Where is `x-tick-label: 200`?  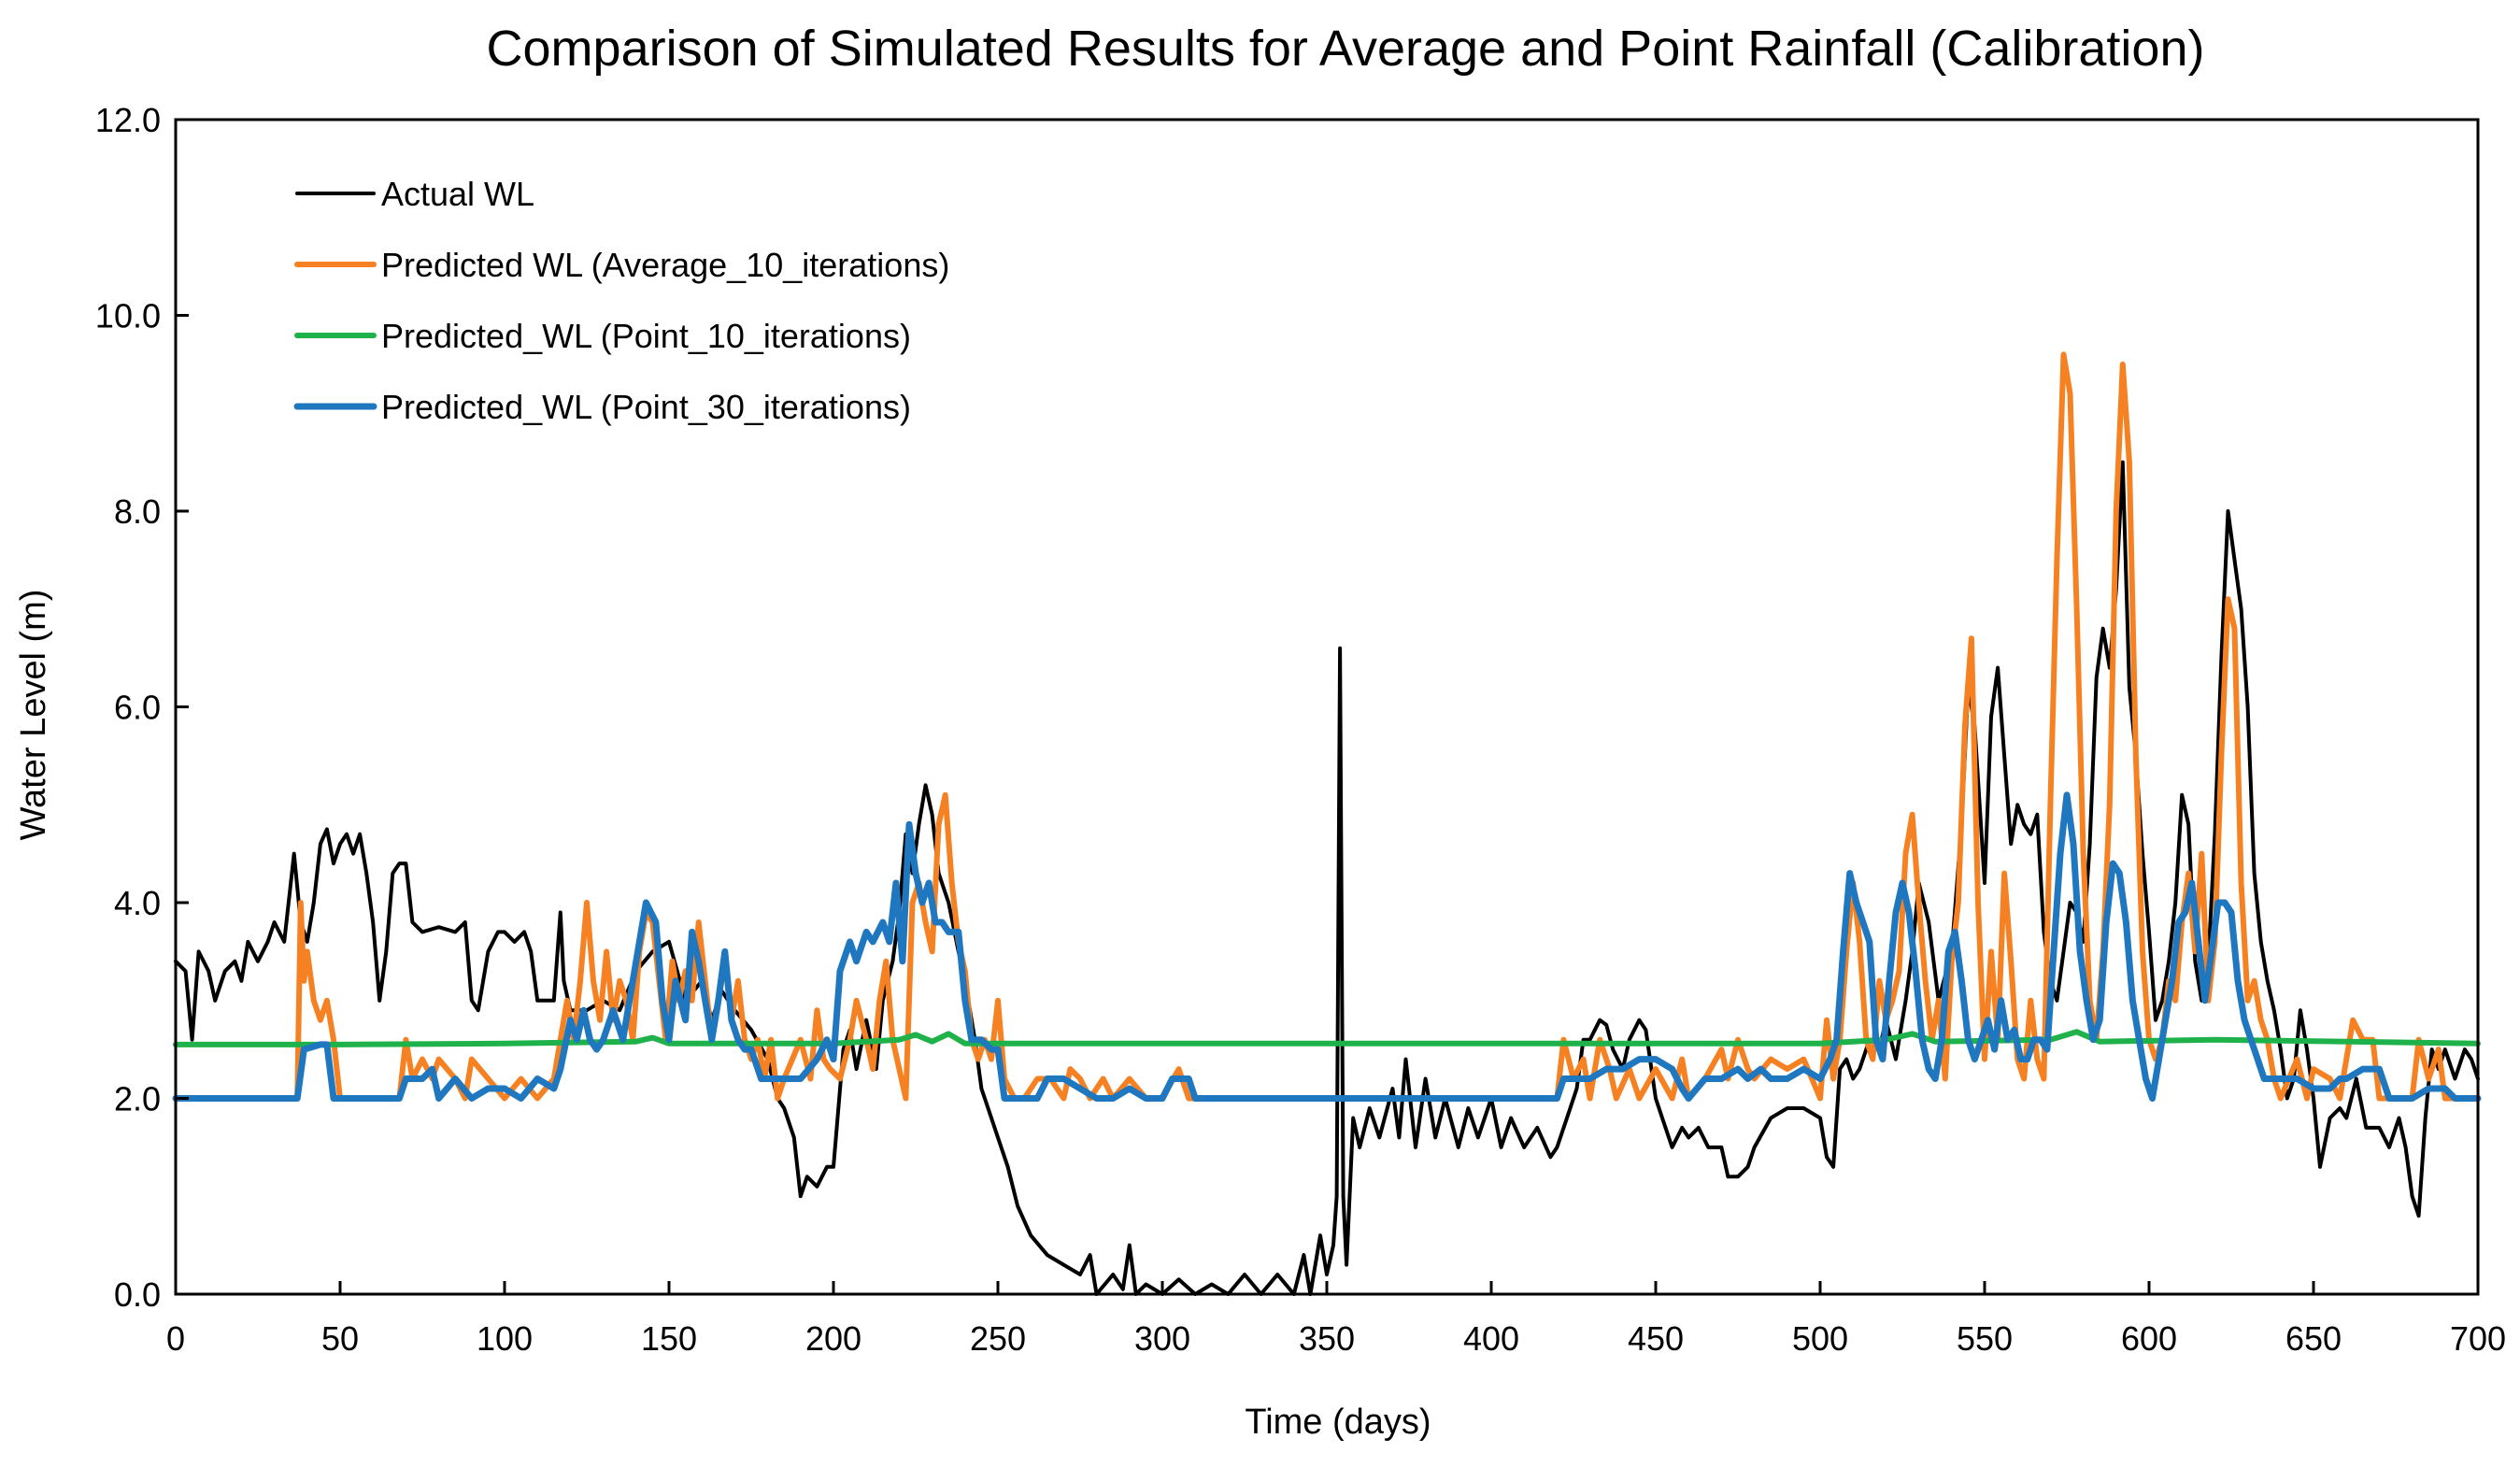
x-tick-label: 200 is located at coordinates (833, 1338).